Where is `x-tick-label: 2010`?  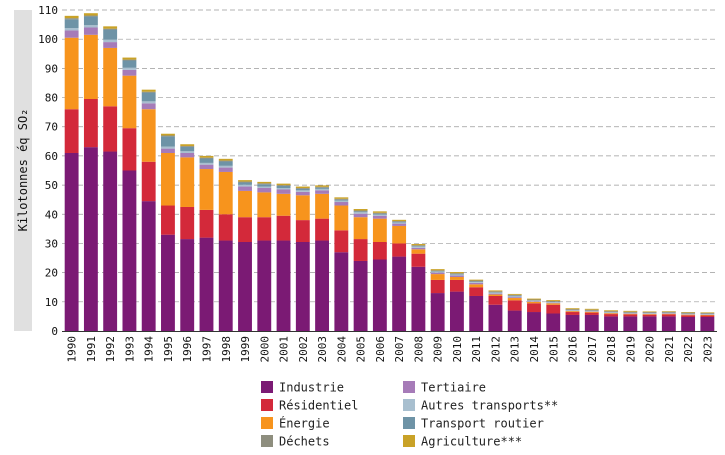 x-tick-label: 2010 is located at coordinates (457, 349).